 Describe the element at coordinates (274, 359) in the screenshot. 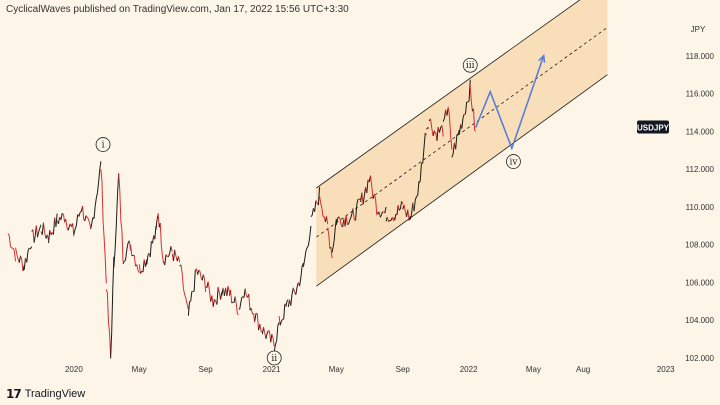

I see `wave-label-ii: ii` at that location.